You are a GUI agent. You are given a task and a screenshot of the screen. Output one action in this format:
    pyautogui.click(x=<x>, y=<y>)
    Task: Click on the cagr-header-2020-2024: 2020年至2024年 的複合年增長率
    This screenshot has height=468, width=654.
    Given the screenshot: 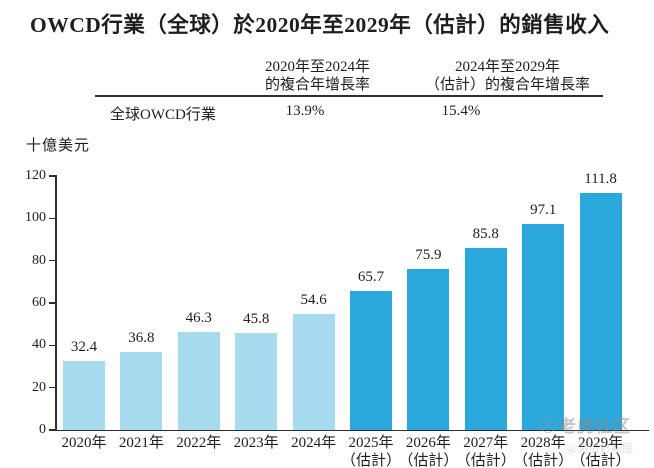 What is the action you would take?
    pyautogui.click(x=317, y=76)
    